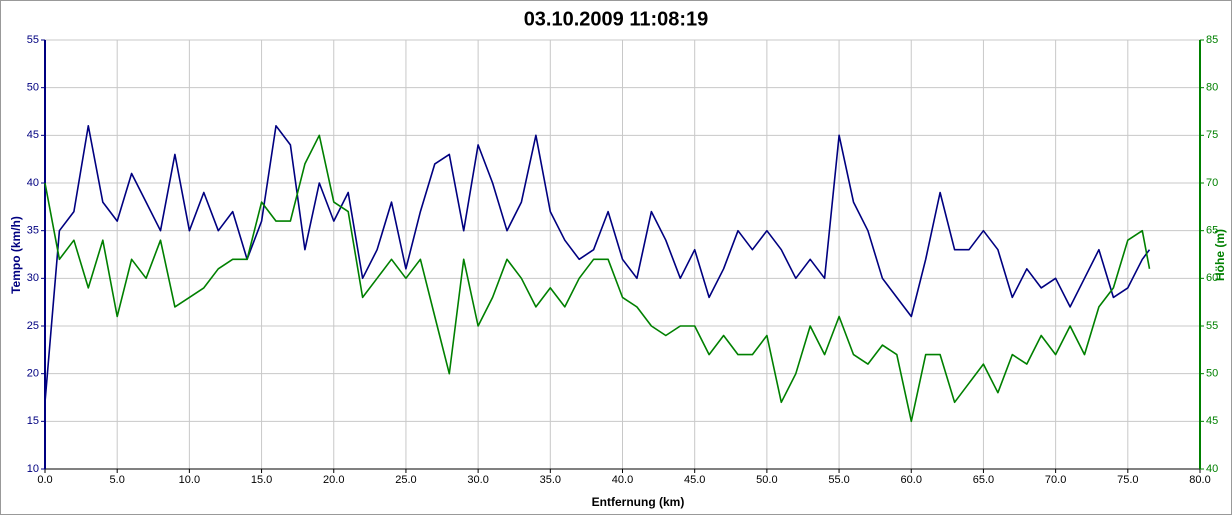  What do you see at coordinates (117, 480) in the screenshot?
I see `x-tick-label: 5.0` at bounding box center [117, 480].